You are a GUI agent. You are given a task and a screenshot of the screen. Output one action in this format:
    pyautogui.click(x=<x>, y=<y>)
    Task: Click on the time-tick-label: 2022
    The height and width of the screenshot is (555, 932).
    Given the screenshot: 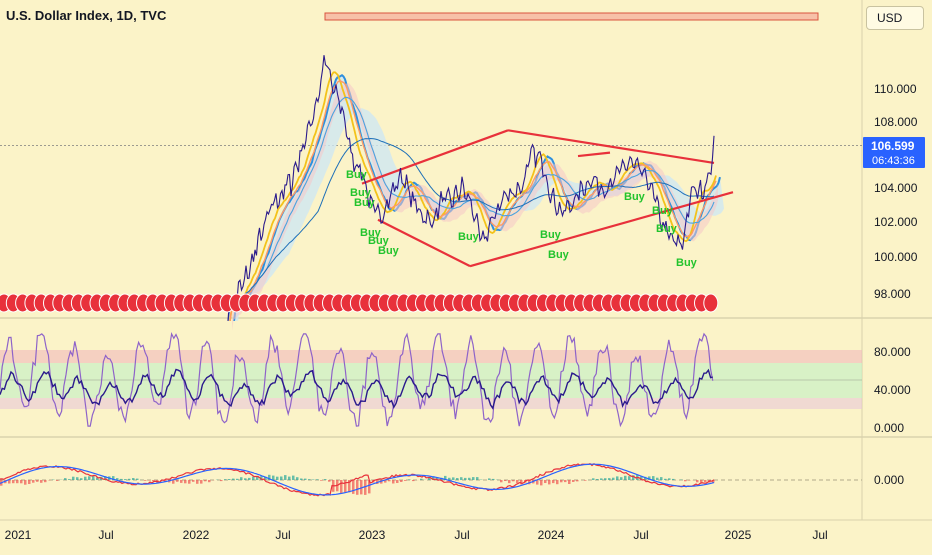 What is the action you would take?
    pyautogui.click(x=196, y=535)
    